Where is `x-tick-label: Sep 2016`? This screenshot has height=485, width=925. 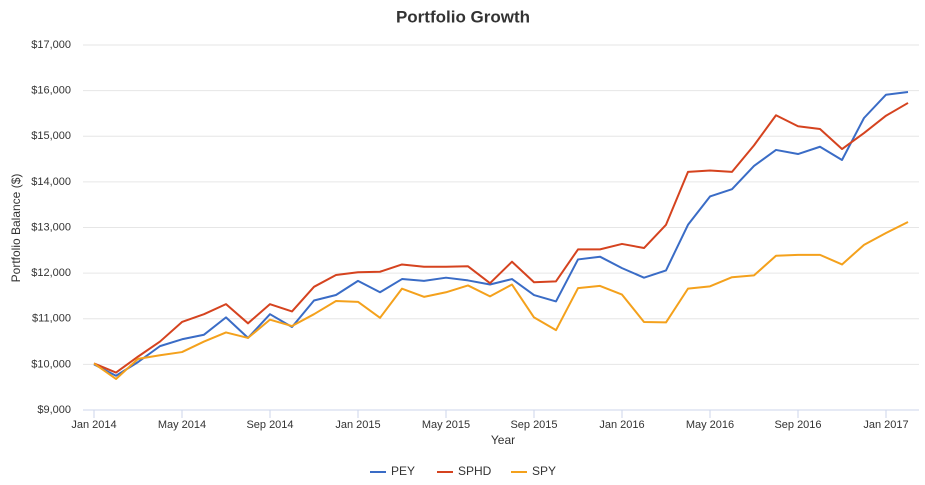 x-tick-label: Sep 2016 is located at coordinates (797, 425).